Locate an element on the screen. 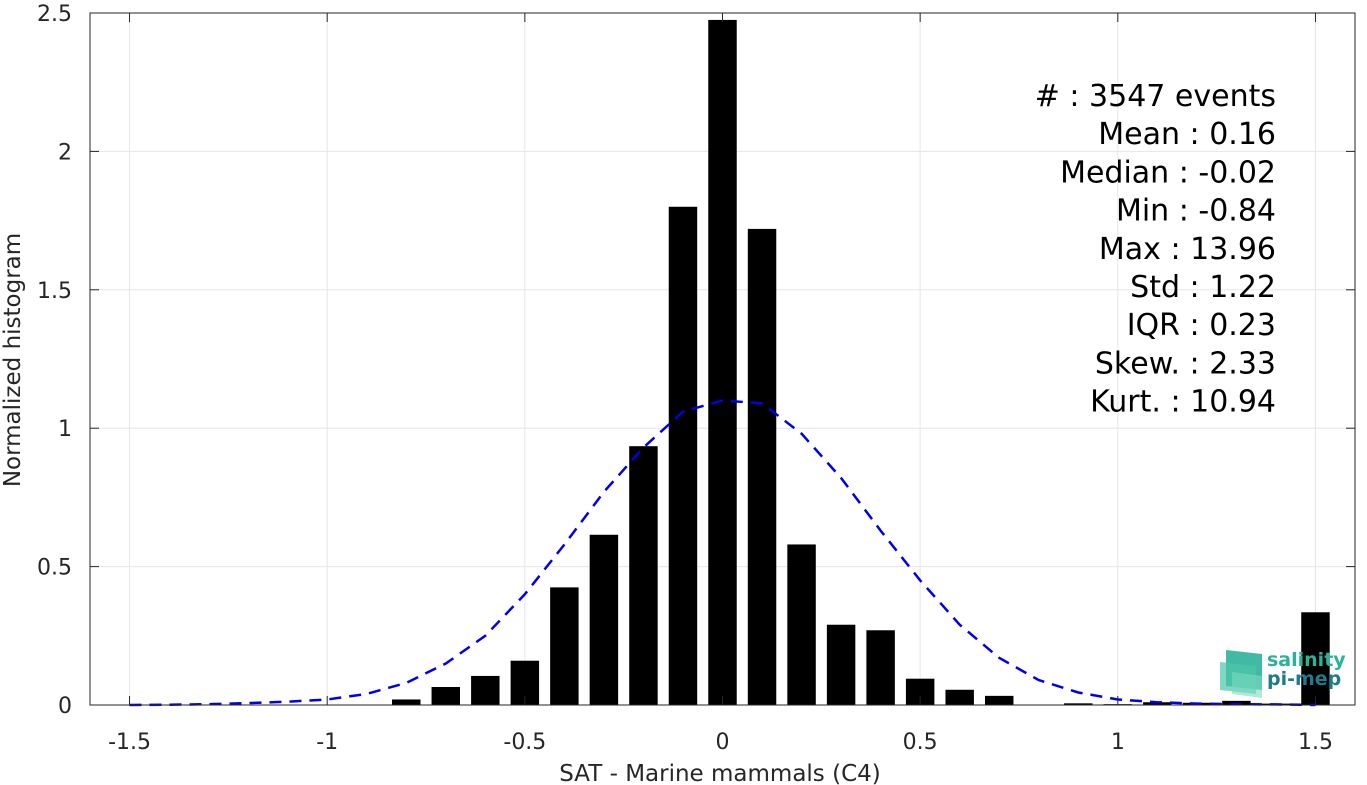 The height and width of the screenshot is (785, 1367). stat-line: IQR : 0.23 is located at coordinates (1201, 325).